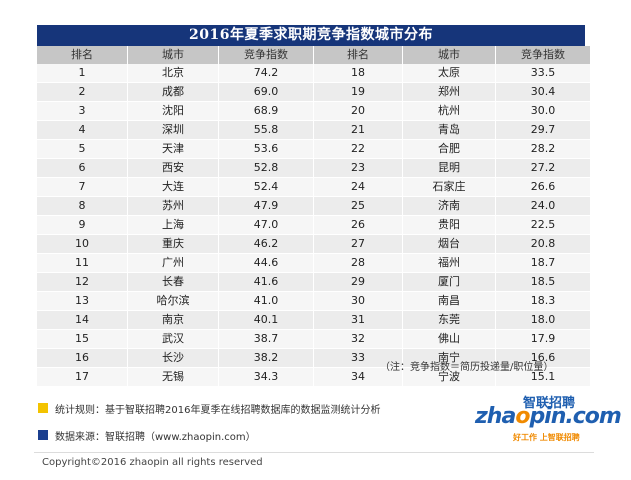  I want to click on table-row: 11 广州 44.6 28 福州 18.7, so click(313, 263).